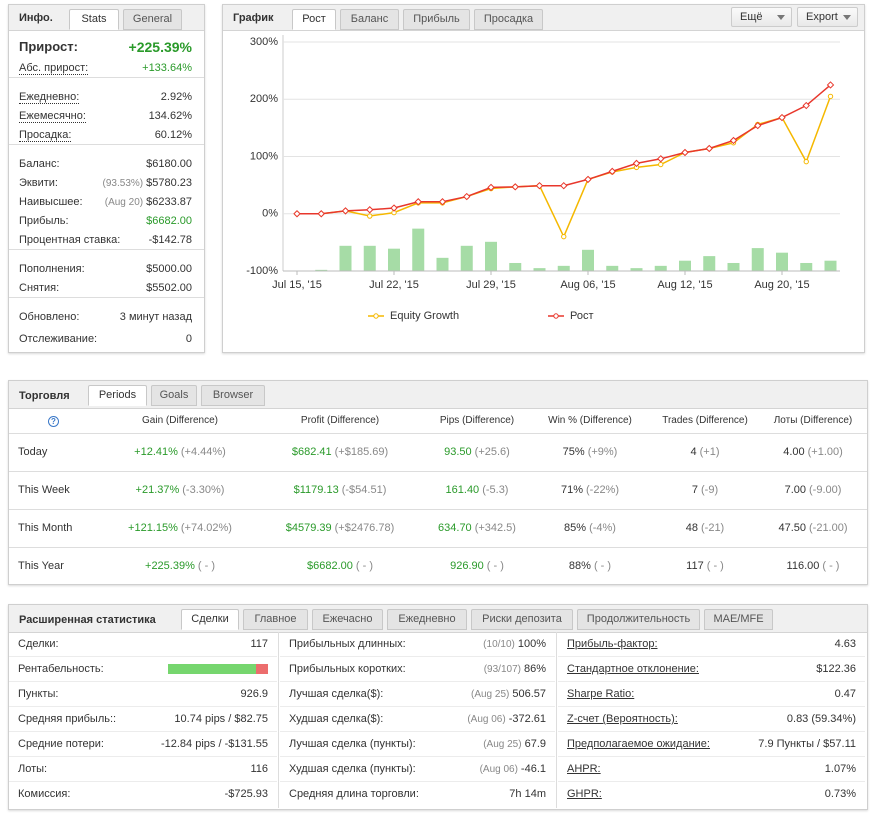 The width and height of the screenshot is (873, 814). Describe the element at coordinates (705, 420) in the screenshot. I see `column-header: Trades (Difference)` at that location.